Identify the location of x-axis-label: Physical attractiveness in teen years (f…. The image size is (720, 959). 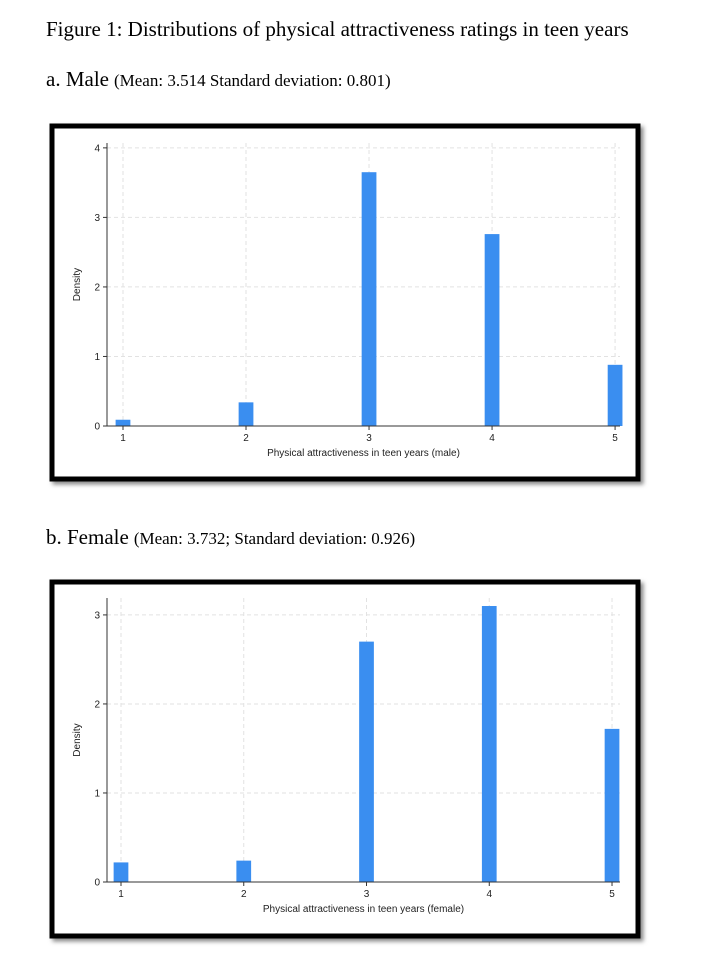
(363, 909).